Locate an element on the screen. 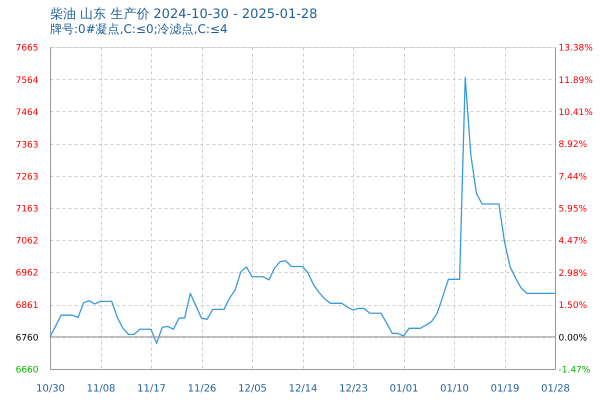  y2-tick-label: 2.98% is located at coordinates (573, 274).